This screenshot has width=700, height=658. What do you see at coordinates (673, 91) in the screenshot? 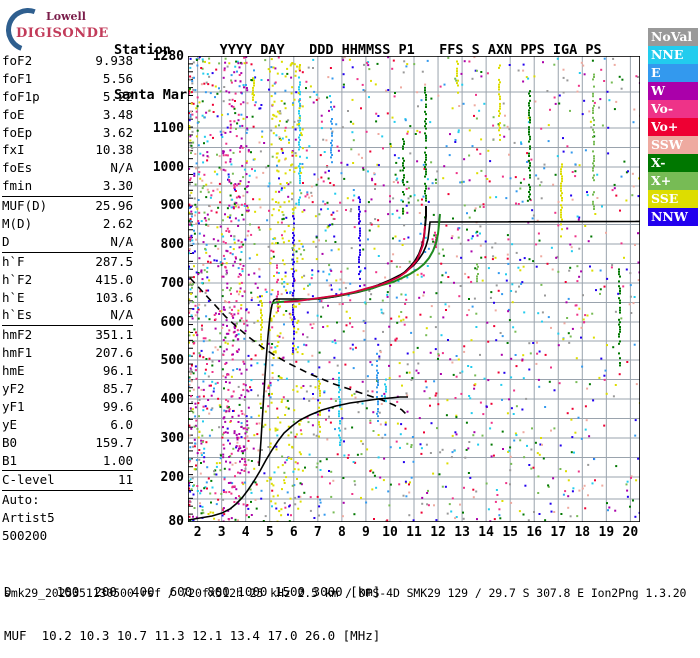
I see `legend-item-w: W` at bounding box center [673, 91].